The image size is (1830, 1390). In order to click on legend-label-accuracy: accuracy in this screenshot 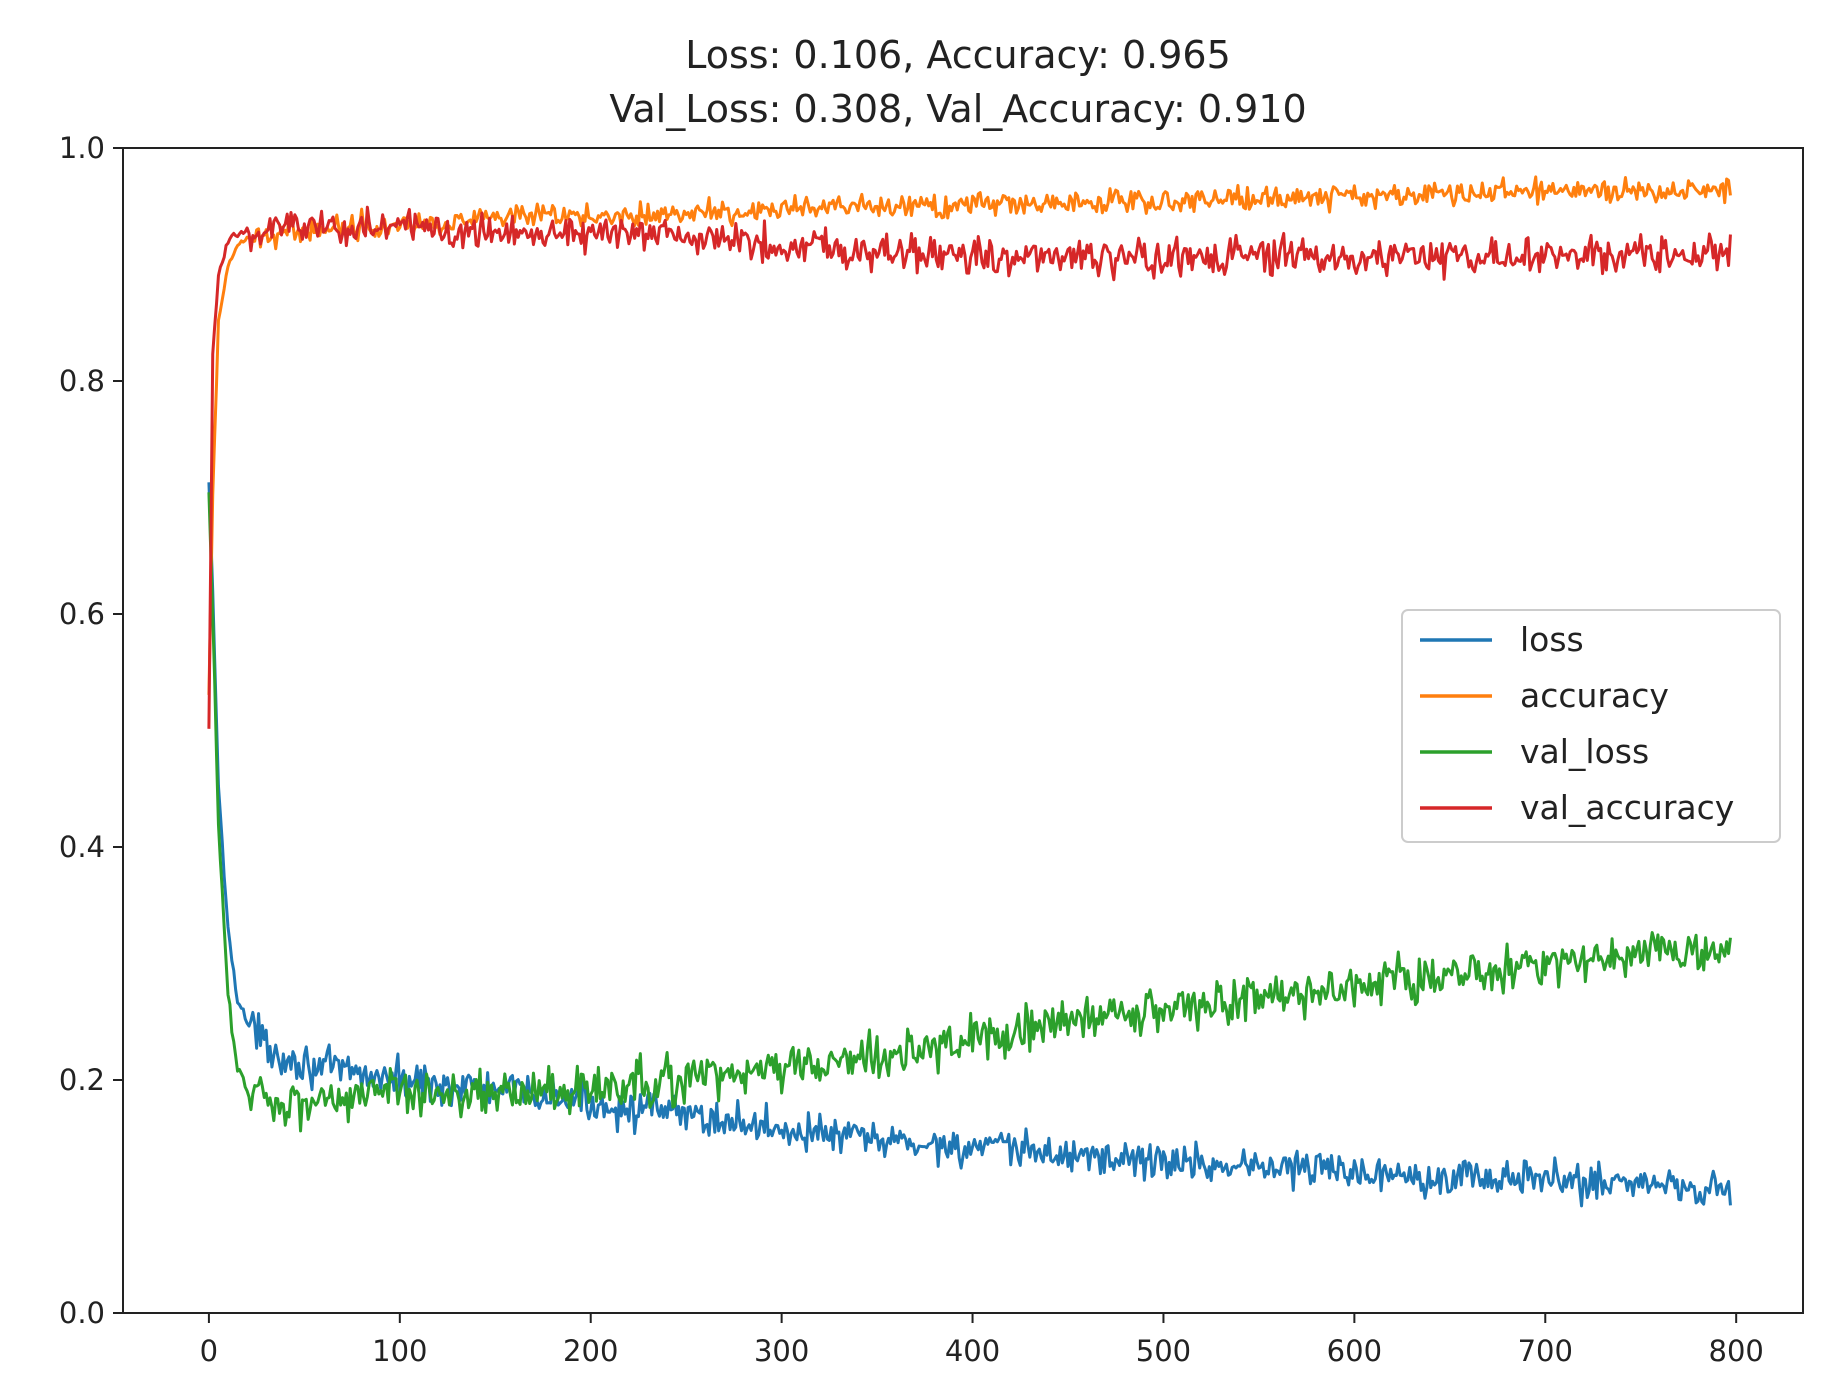, I will do `click(1594, 695)`.